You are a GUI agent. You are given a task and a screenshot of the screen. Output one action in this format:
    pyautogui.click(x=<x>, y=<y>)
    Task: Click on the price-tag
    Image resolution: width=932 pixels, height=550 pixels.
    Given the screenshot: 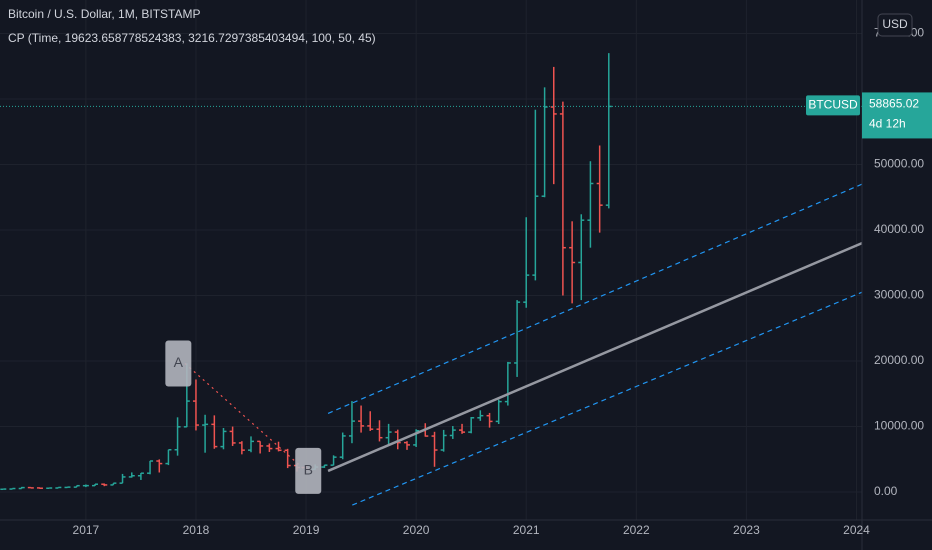 What is the action you would take?
    pyautogui.click(x=897, y=115)
    